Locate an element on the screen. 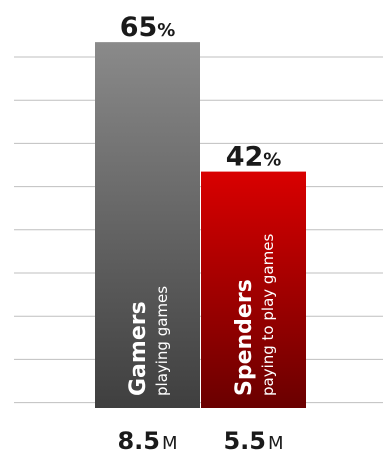 This screenshot has height=455, width=383. count-label-gamers: 8.5 M is located at coordinates (147, 441).